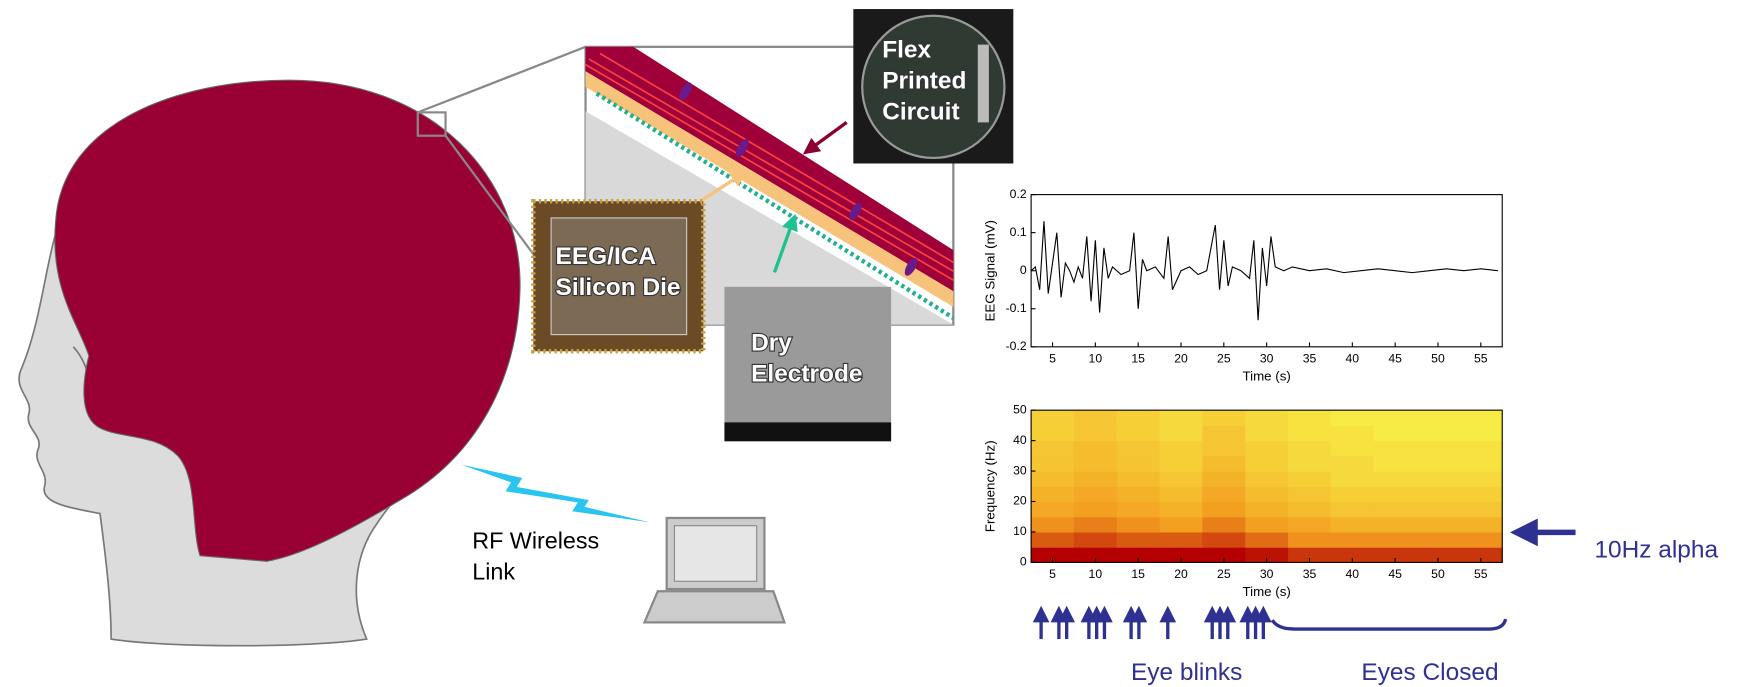 Image resolution: width=1740 pixels, height=687 pixels. Describe the element at coordinates (1096, 574) in the screenshot. I see `x-tick-label: 10` at that location.